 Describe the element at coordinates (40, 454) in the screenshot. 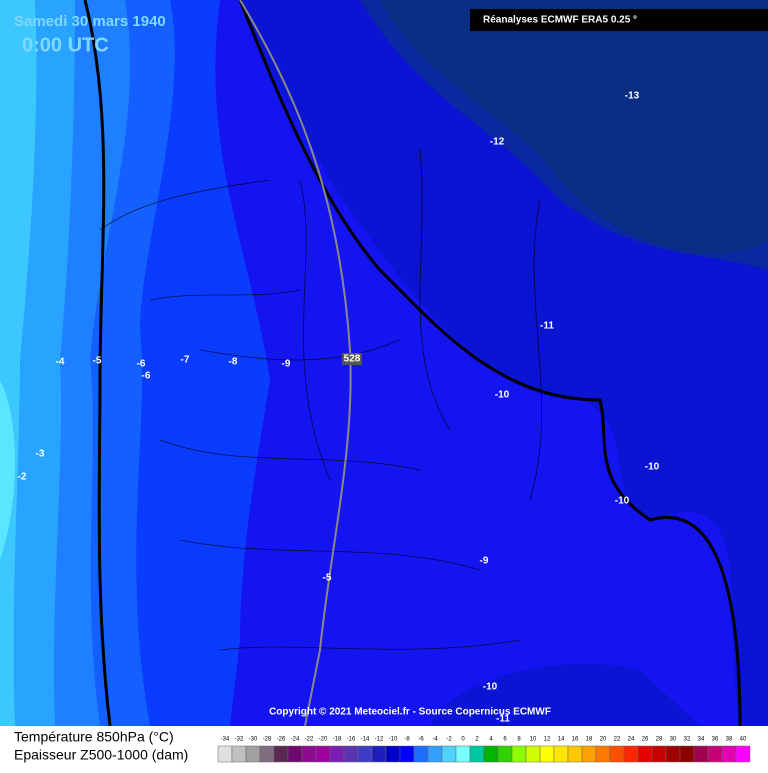

I see `contour-label: -3` at that location.